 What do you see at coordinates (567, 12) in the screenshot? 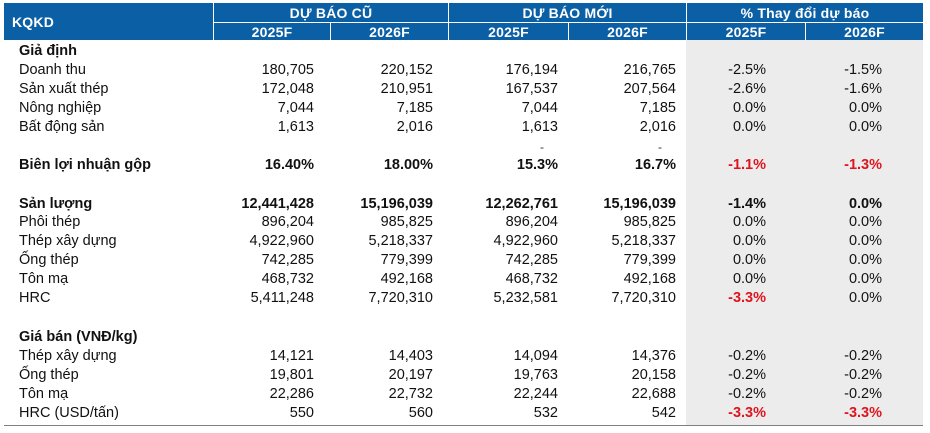
I see `header-group-new-forecast: DỰ BÁO MỚI` at bounding box center [567, 12].